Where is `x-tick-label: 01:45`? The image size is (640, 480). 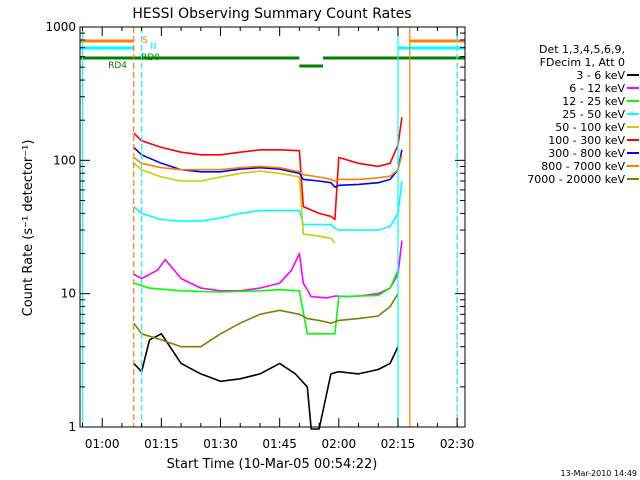
x-tick-label: 01:45 is located at coordinates (279, 444).